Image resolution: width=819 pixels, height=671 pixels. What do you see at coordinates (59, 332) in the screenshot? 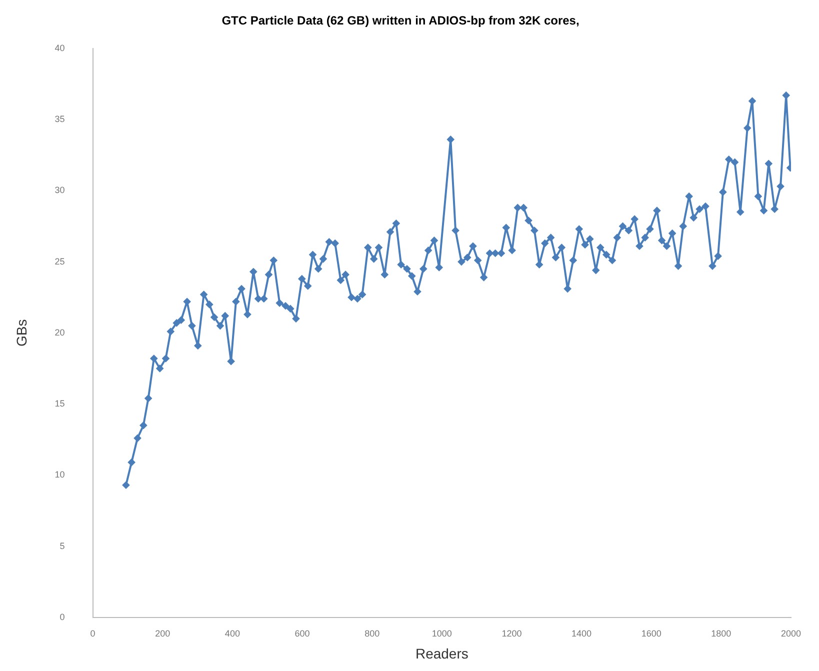
I see `y-tick-label: 20` at bounding box center [59, 332].